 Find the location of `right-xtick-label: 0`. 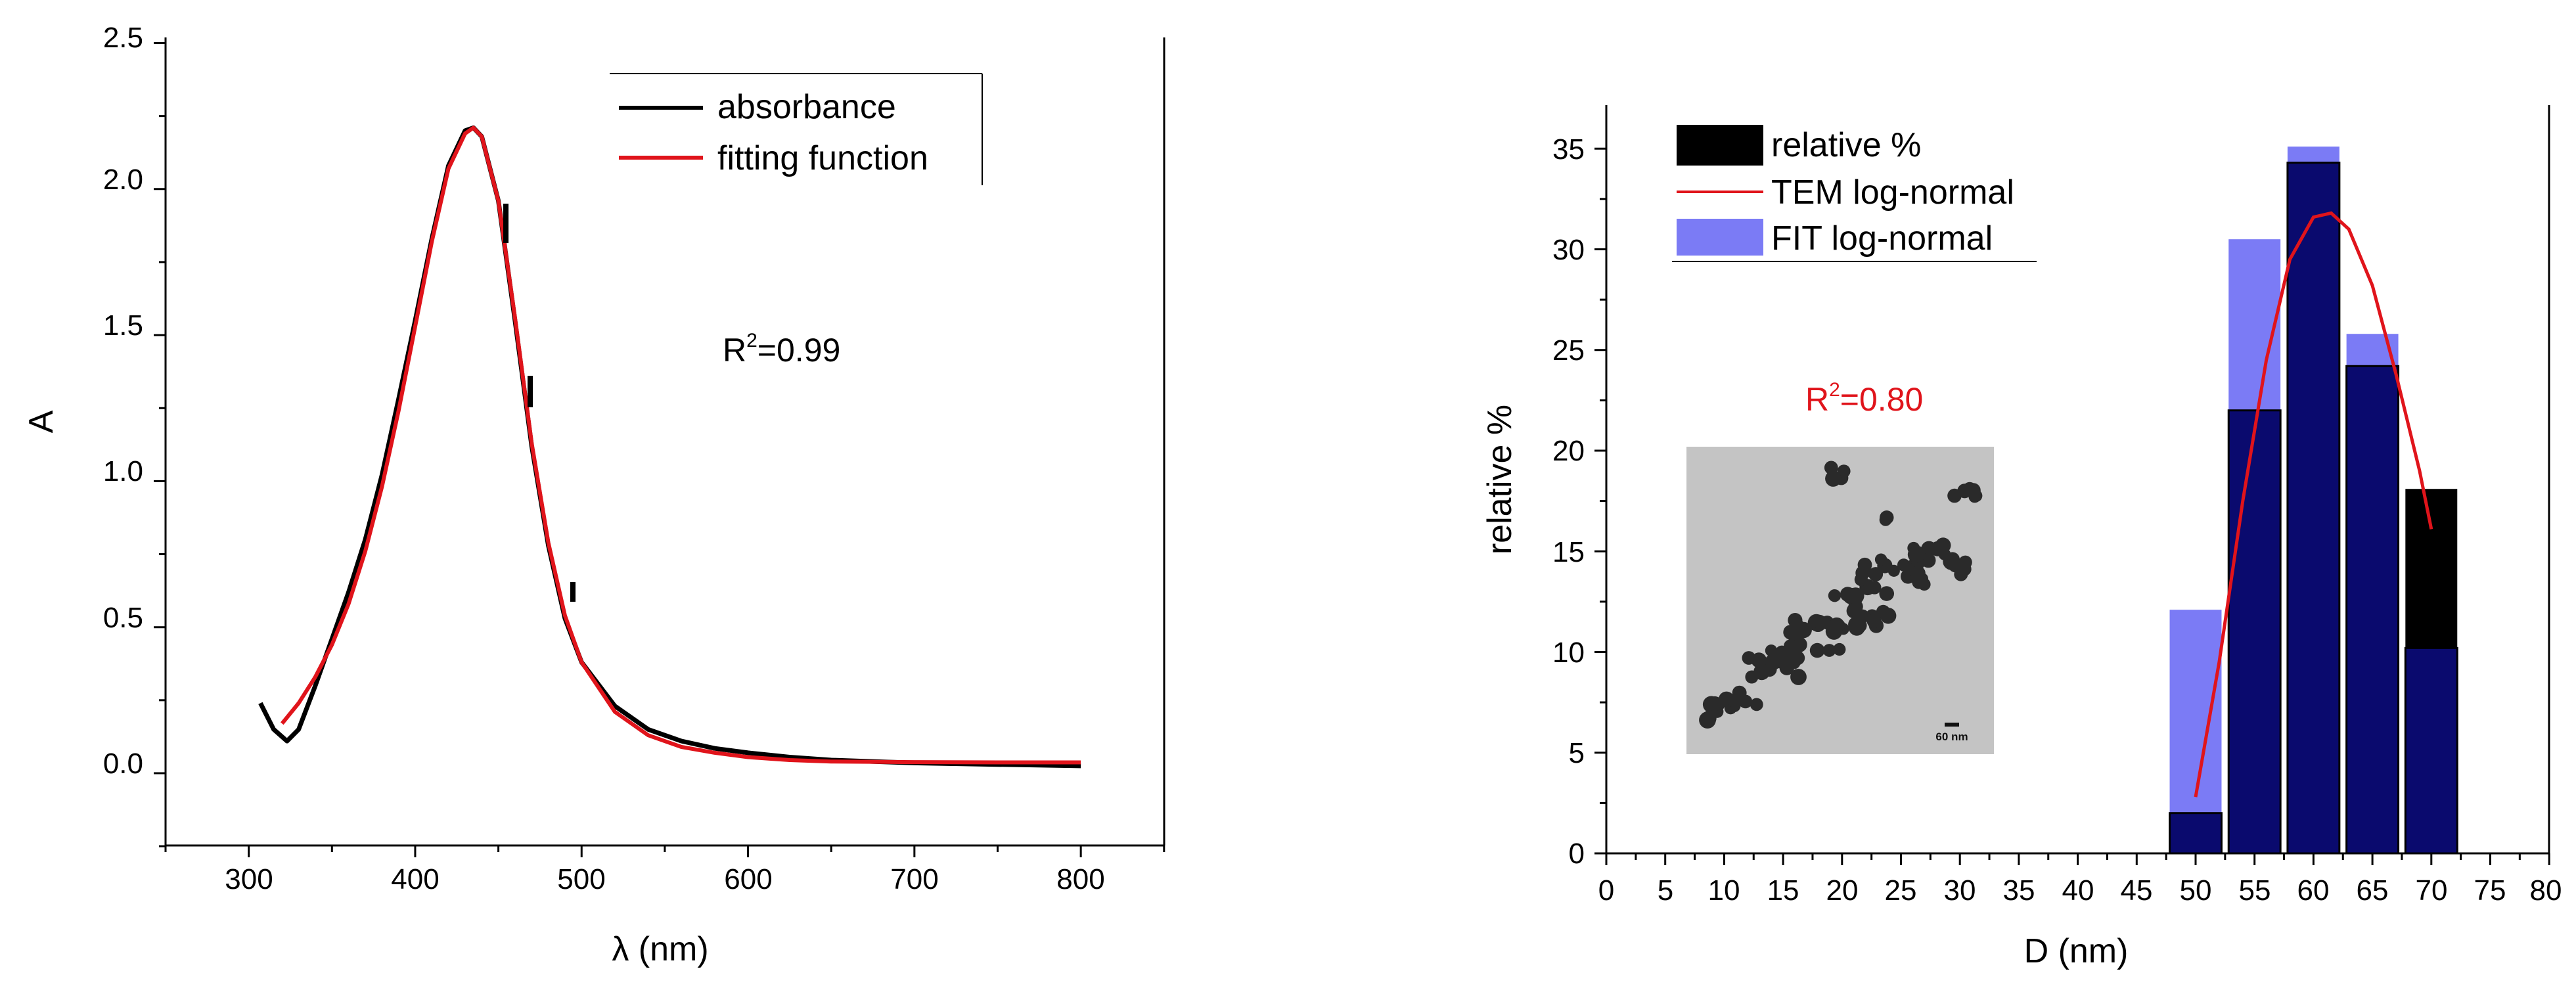

right-xtick-label: 0 is located at coordinates (1606, 890).